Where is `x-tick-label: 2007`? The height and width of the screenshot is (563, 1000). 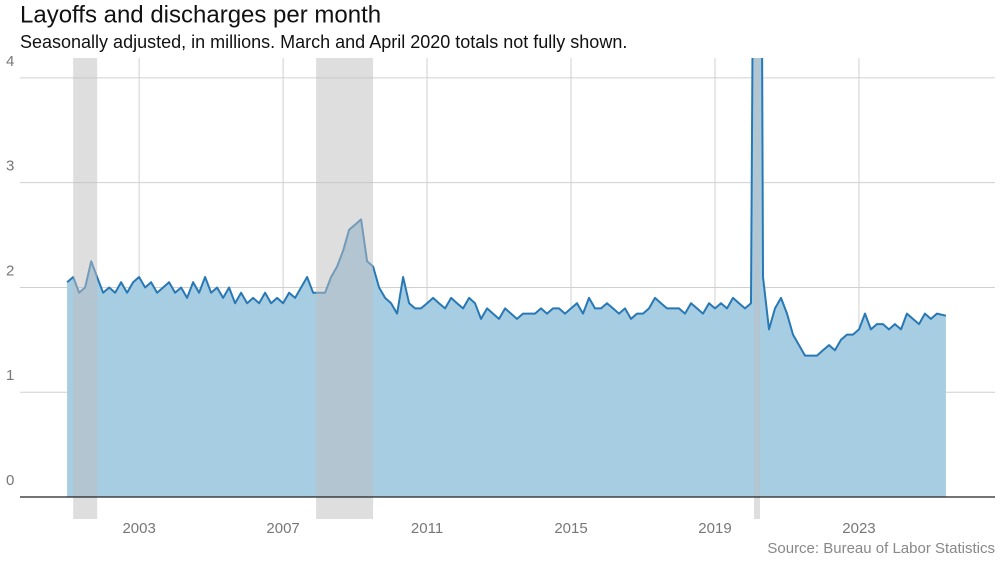
x-tick-label: 2007 is located at coordinates (282, 528).